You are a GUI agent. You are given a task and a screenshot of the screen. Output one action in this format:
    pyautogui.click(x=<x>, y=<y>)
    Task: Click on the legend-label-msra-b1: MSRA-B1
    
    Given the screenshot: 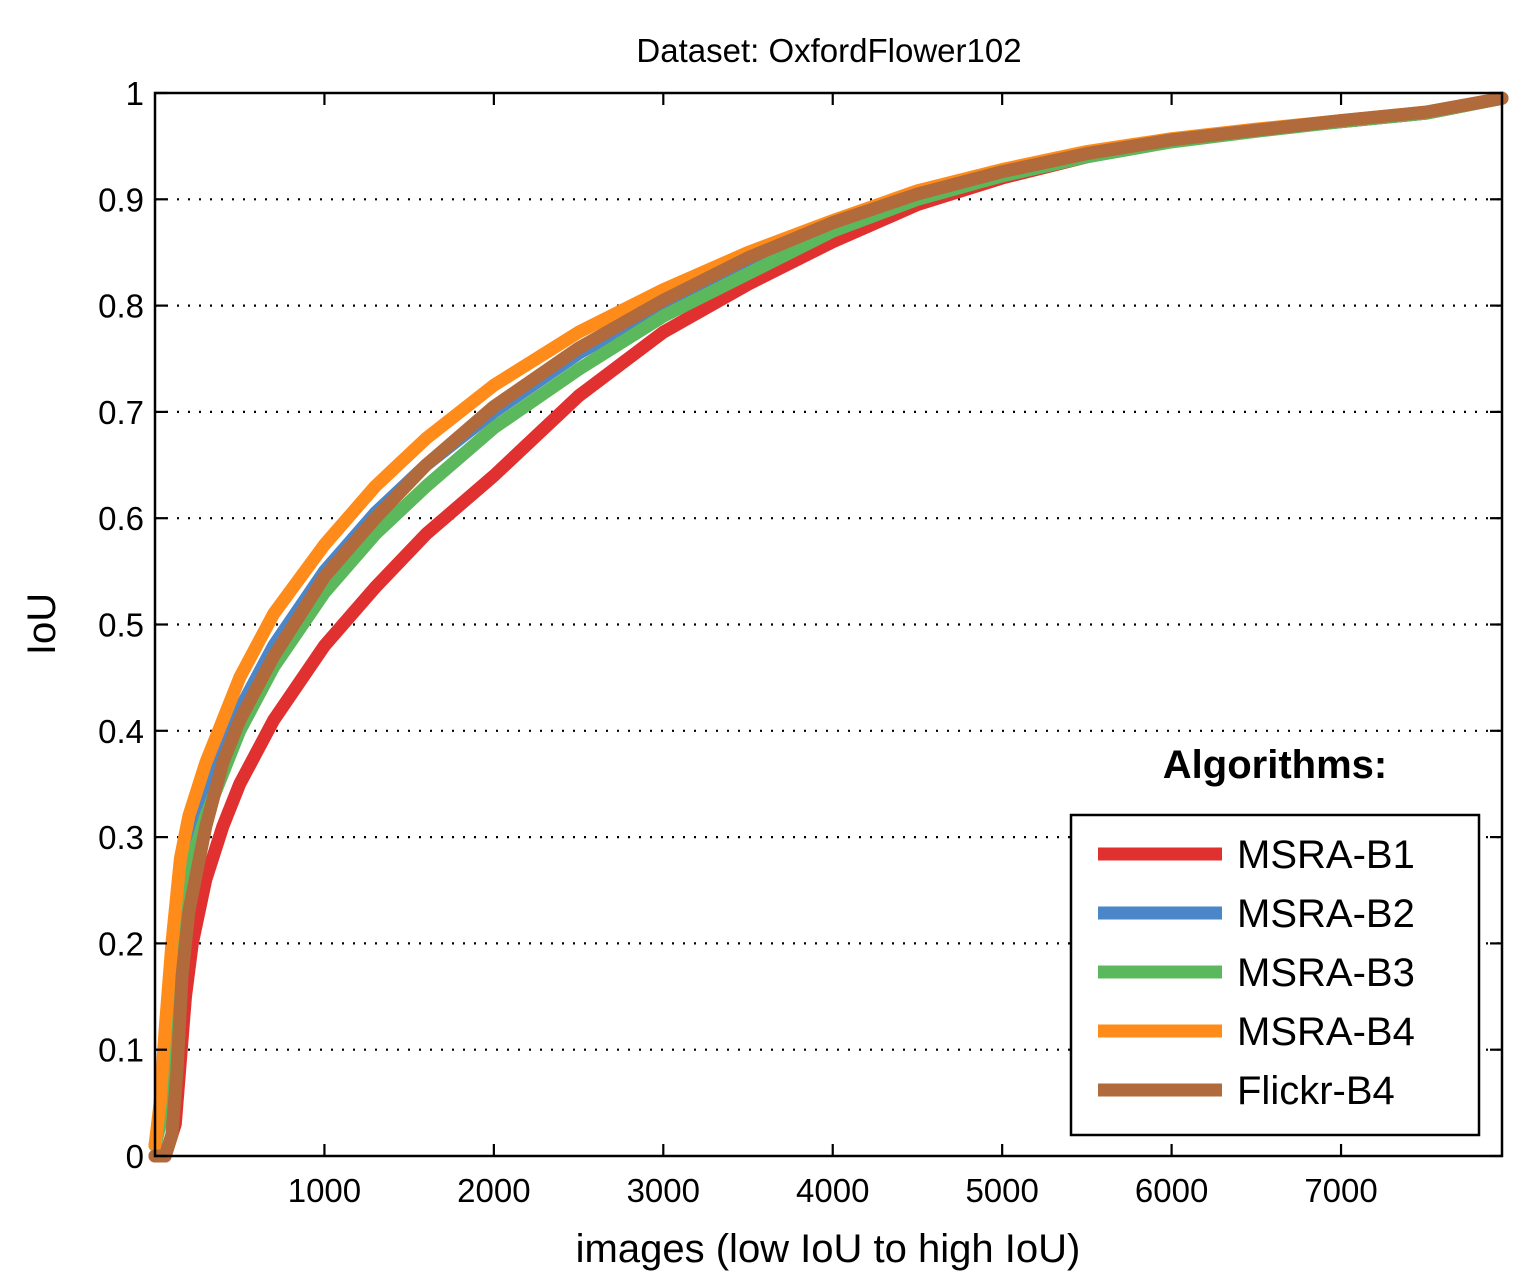 What is the action you would take?
    pyautogui.click(x=1326, y=855)
    